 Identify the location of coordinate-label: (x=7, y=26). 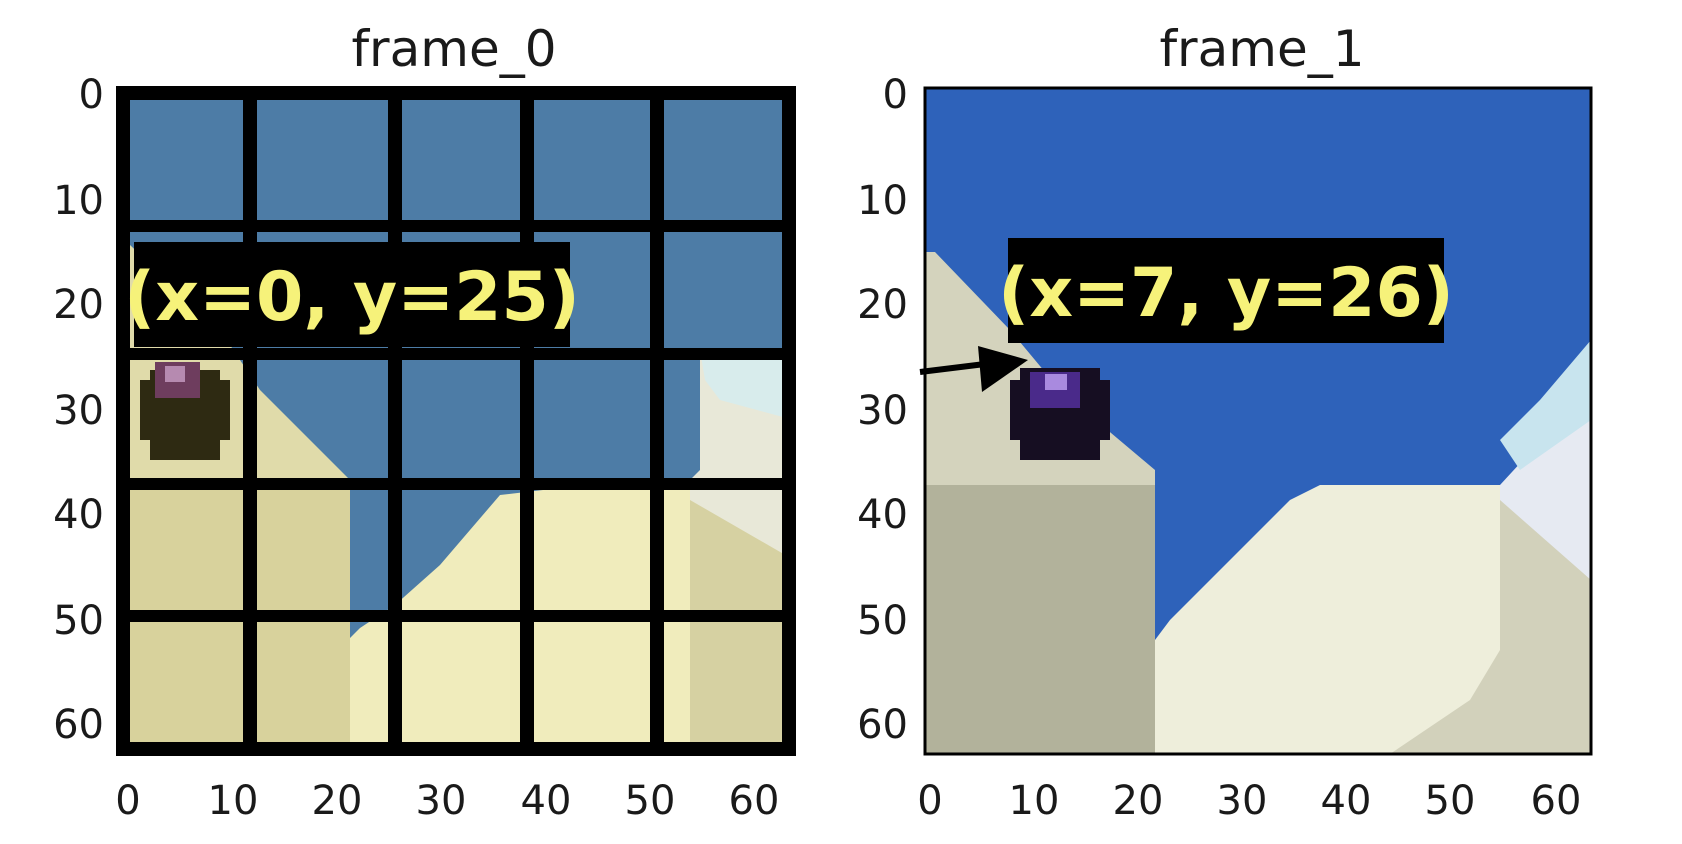
(1226, 293).